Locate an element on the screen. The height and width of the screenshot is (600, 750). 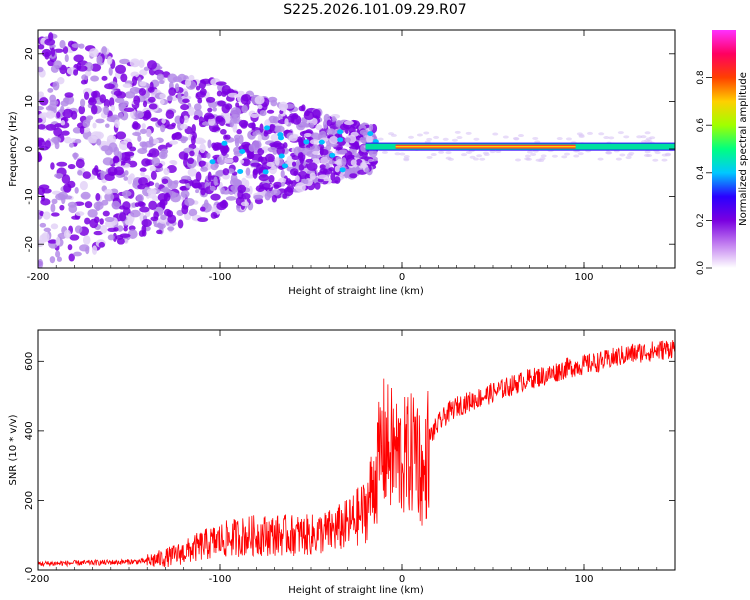
snr-y-tick-label: 400 is located at coordinates (29, 430).